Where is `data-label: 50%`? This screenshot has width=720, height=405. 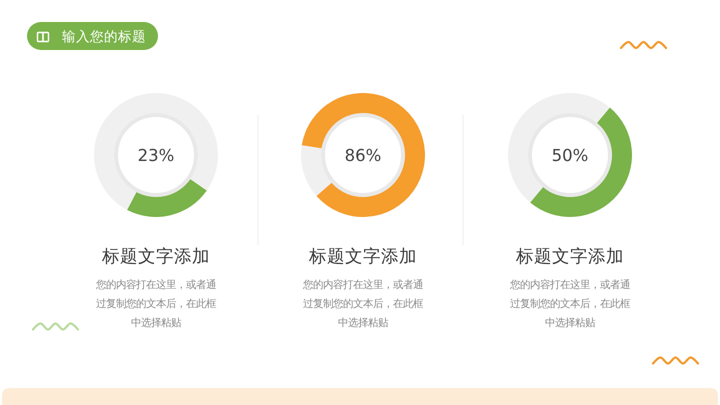
data-label: 50% is located at coordinates (570, 155).